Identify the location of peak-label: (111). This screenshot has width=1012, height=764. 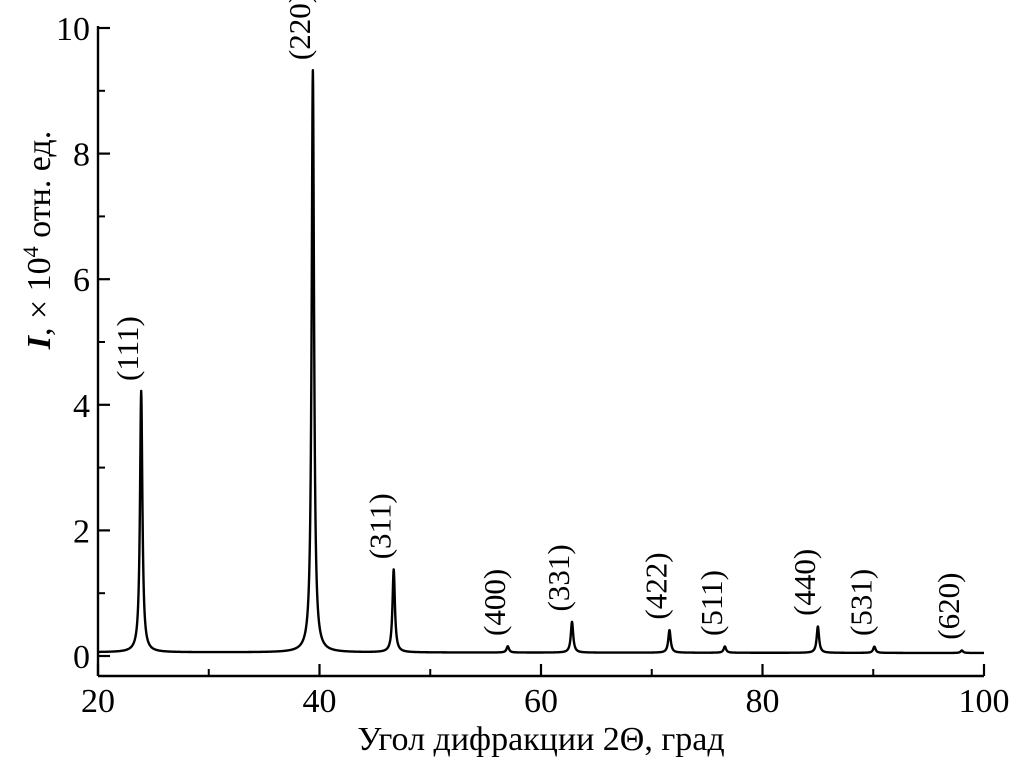
(127, 348).